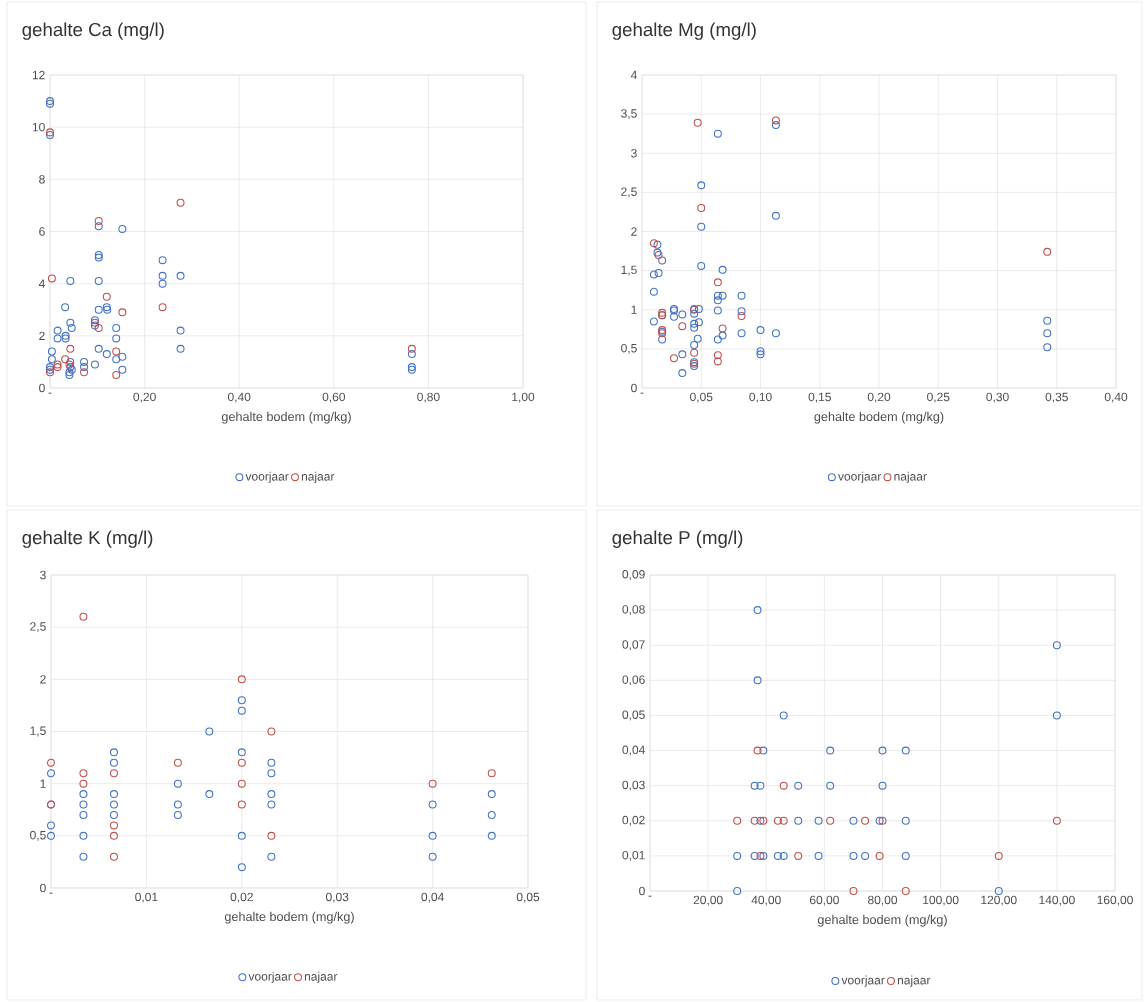 The image size is (1144, 1002). Describe the element at coordinates (677, 539) in the screenshot. I see `chart-title: gehalte P (mg/l)` at that location.